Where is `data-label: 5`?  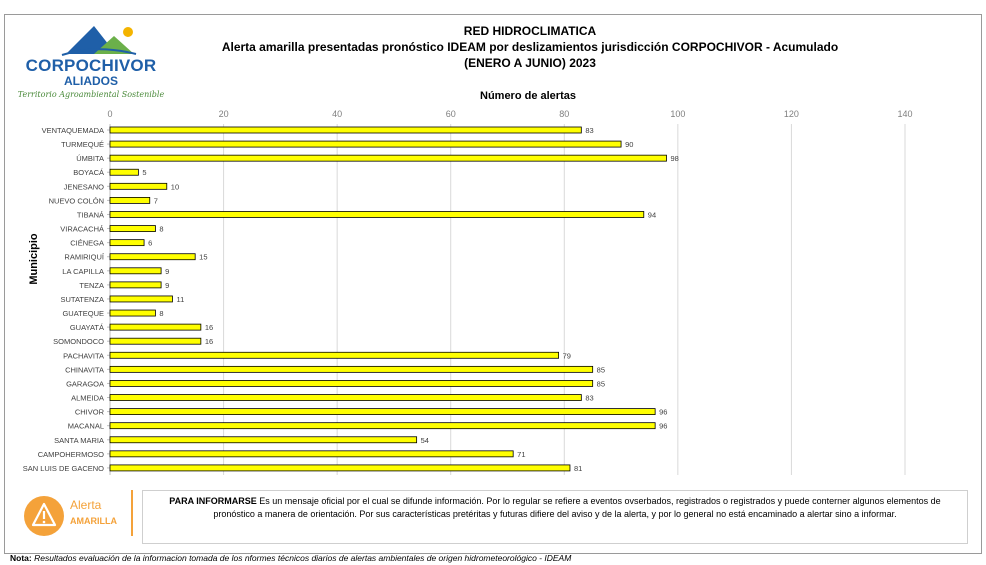
data-label: 5 is located at coordinates (144, 172).